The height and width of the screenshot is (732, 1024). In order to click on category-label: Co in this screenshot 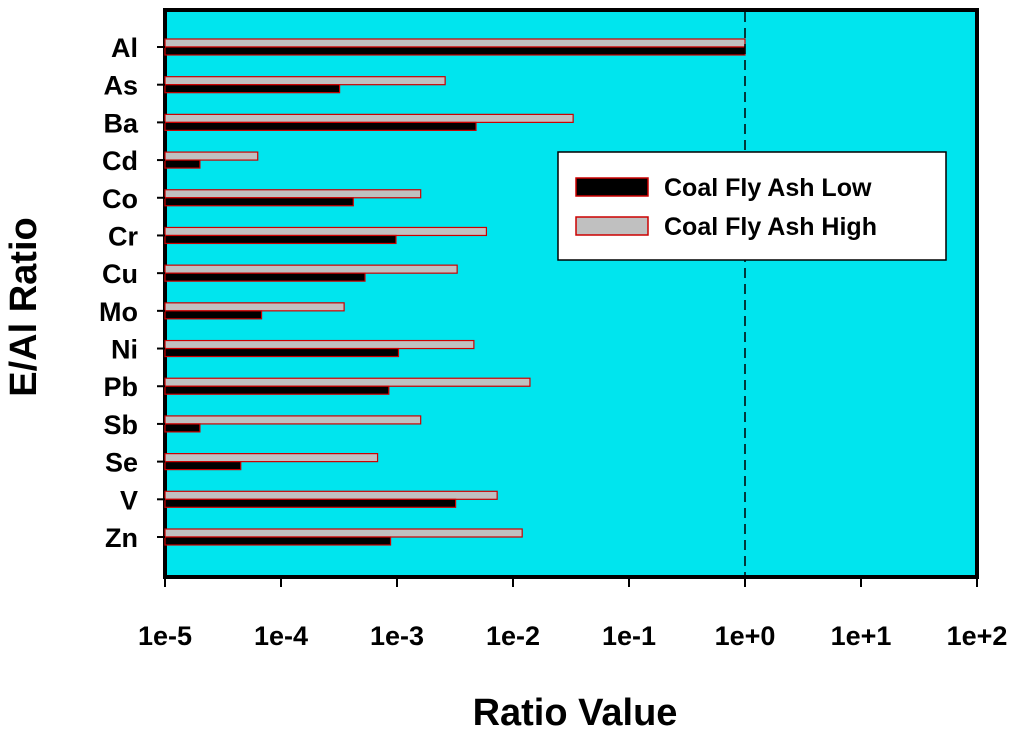, I will do `click(120, 199)`.